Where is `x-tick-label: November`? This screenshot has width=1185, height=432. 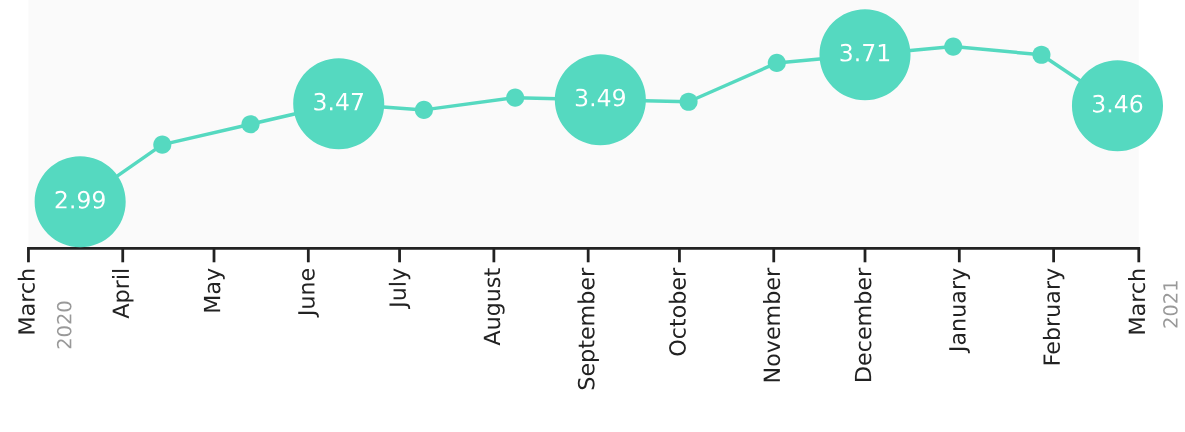
x-tick-label: November is located at coordinates (771, 324).